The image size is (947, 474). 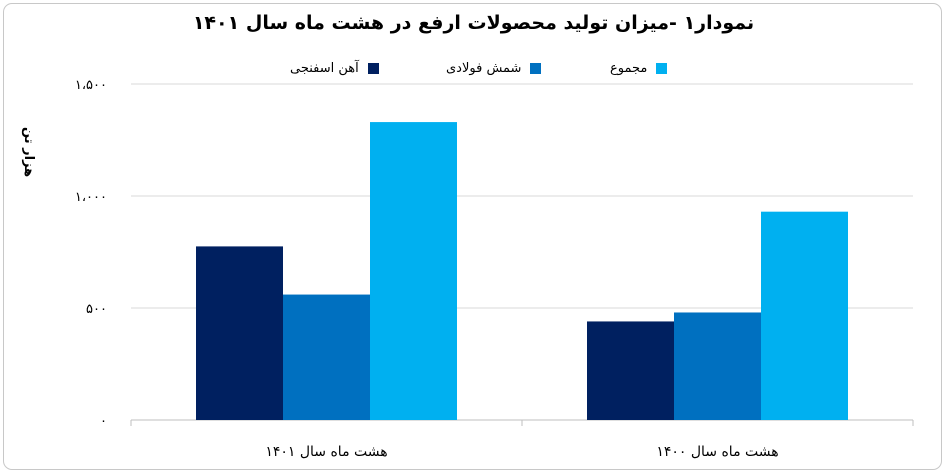 What do you see at coordinates (96, 309) in the screenshot?
I see `y-tick-label-1: ۵۰۰` at bounding box center [96, 309].